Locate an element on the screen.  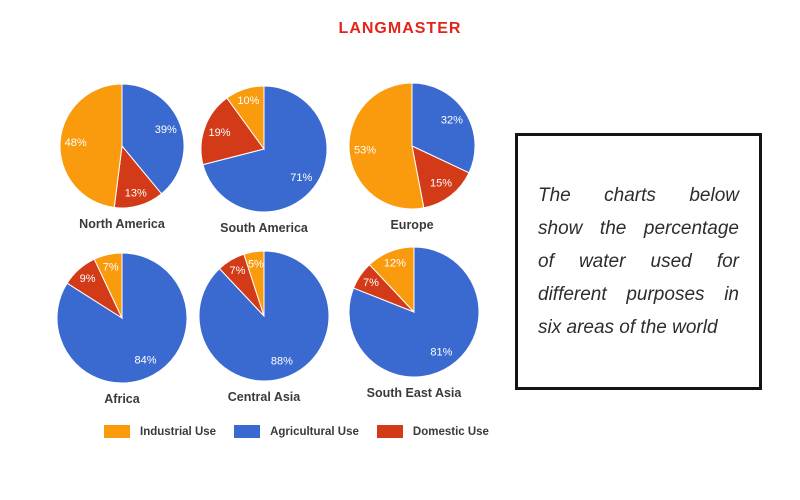
pie-value-label: 5% is located at coordinates (256, 265).